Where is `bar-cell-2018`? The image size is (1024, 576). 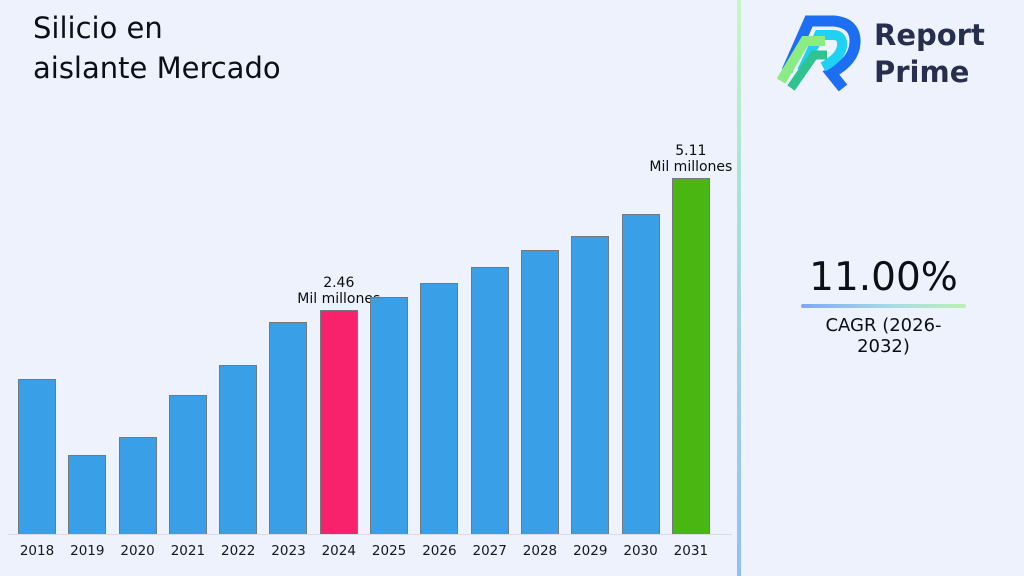 bar-cell-2018 is located at coordinates (37, 457).